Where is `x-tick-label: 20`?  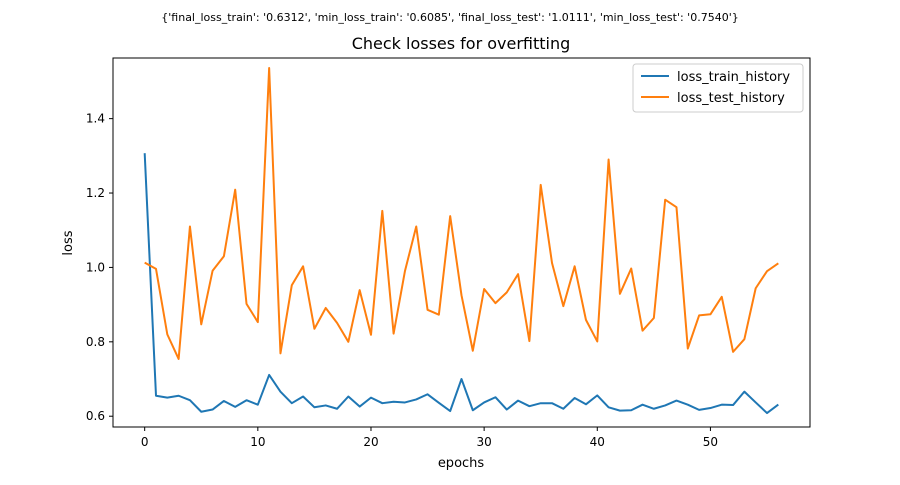
x-tick-label: 20 is located at coordinates (370, 442).